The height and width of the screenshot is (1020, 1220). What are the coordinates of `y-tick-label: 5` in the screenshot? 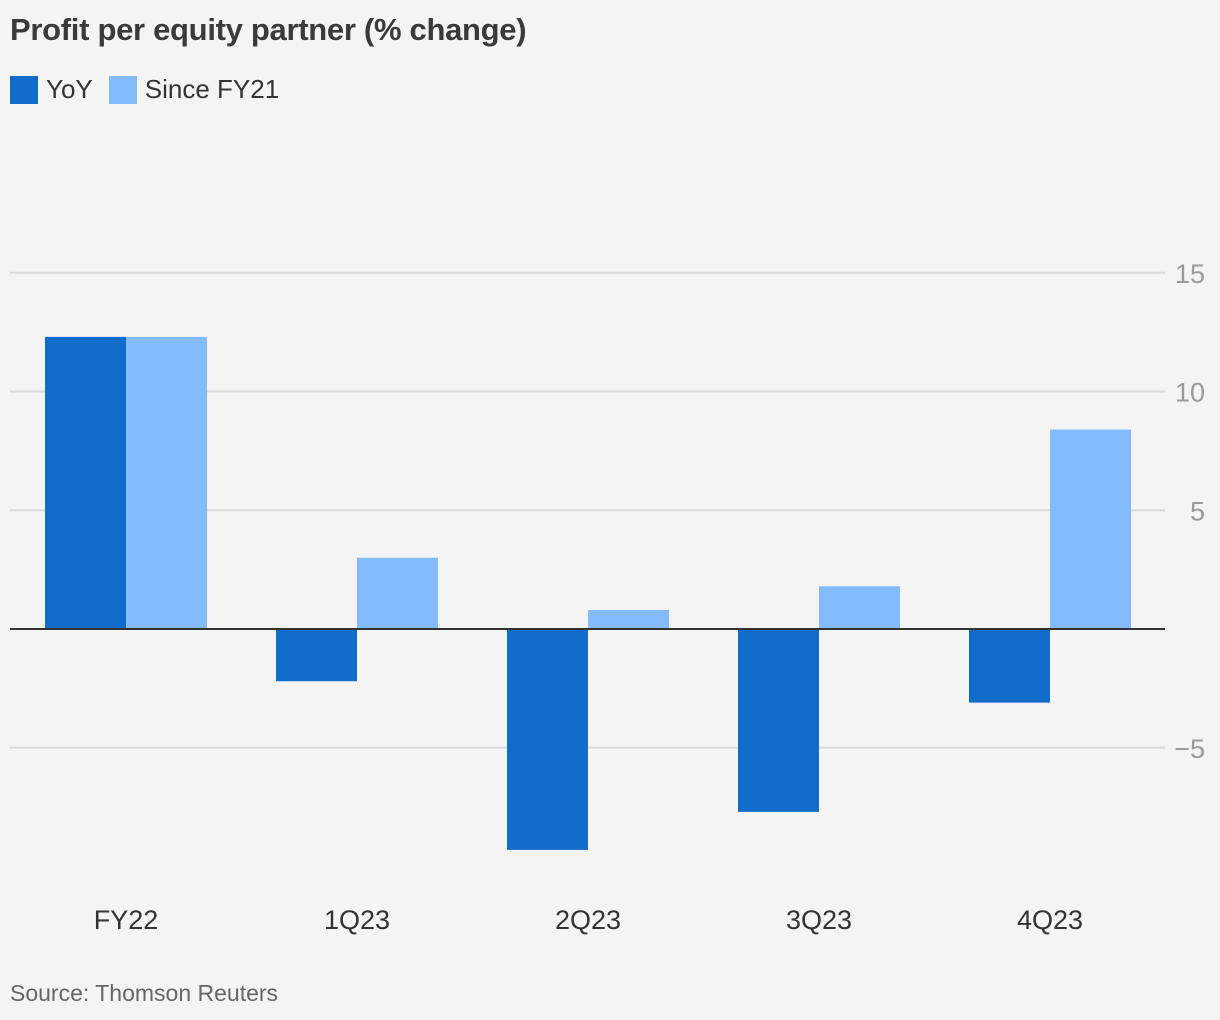 It's located at (1197, 511).